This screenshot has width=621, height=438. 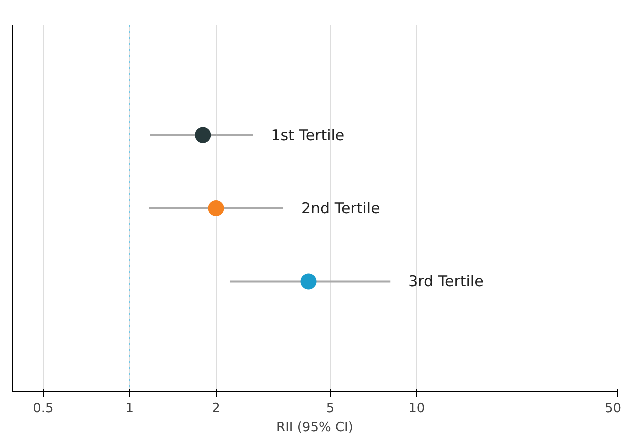 I want to click on y-tick-label: 1st Tertile, so click(x=308, y=135).